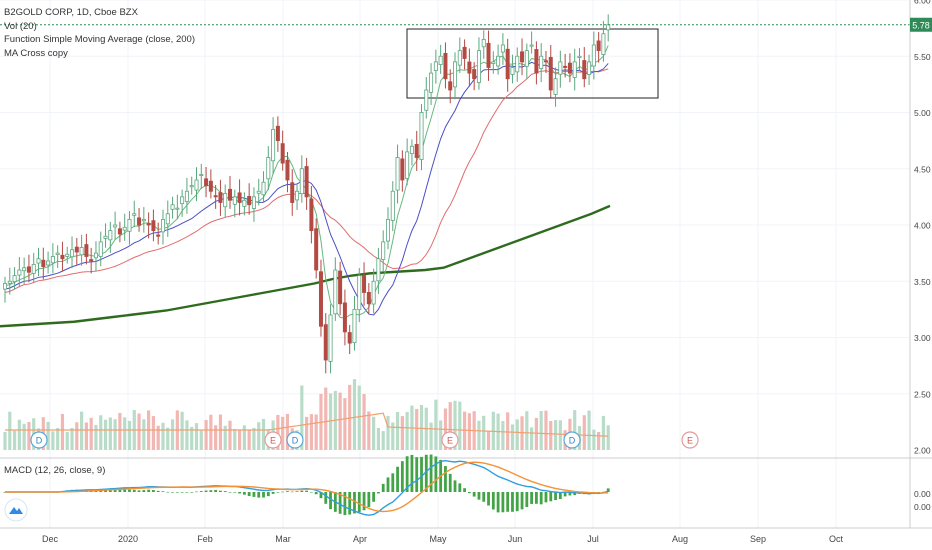  Describe the element at coordinates (922, 338) in the screenshot. I see `price-tick-label: 3.00` at that location.